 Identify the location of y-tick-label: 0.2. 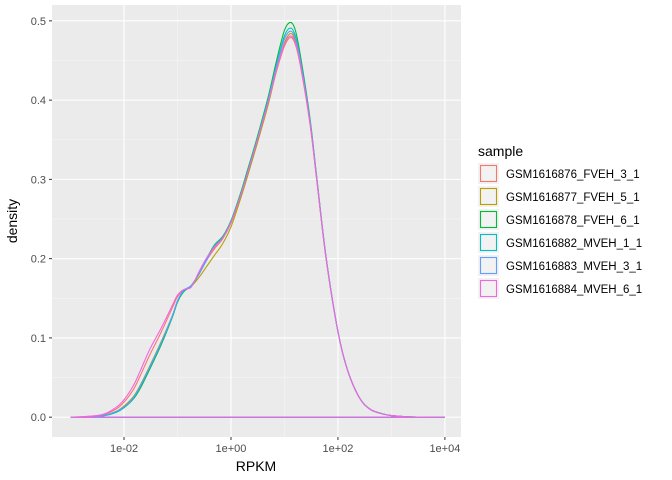
(38, 260).